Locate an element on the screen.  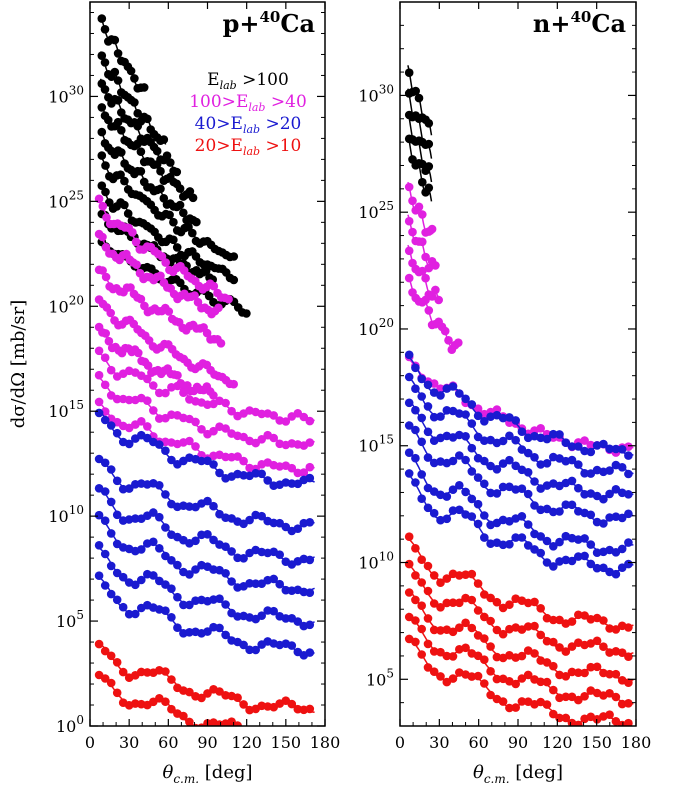
x-axis-title-left: θc.m. [deg] is located at coordinates (207, 774).